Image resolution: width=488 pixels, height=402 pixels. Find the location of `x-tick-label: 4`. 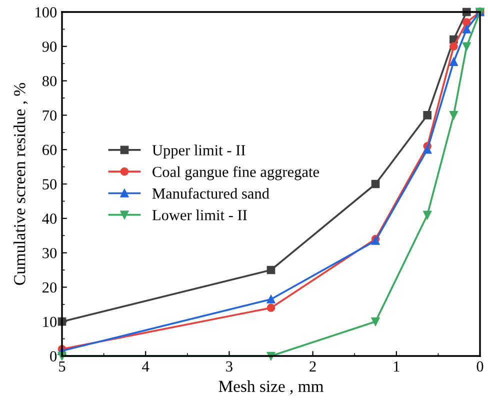

x-tick-label: 4 is located at coordinates (146, 366).